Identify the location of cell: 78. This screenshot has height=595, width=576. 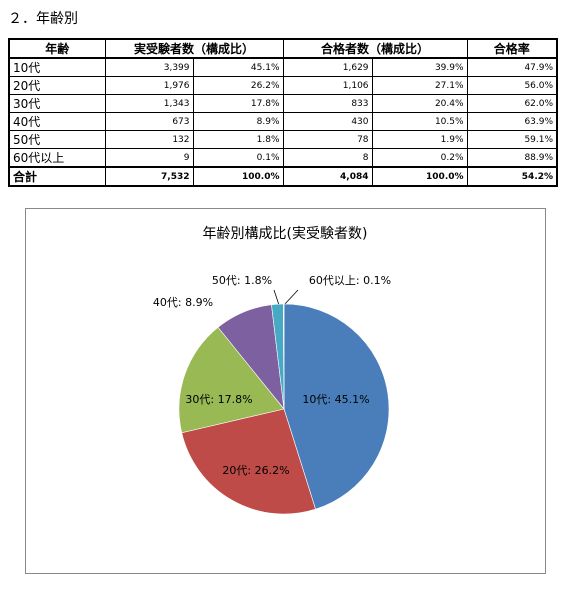
(327, 139).